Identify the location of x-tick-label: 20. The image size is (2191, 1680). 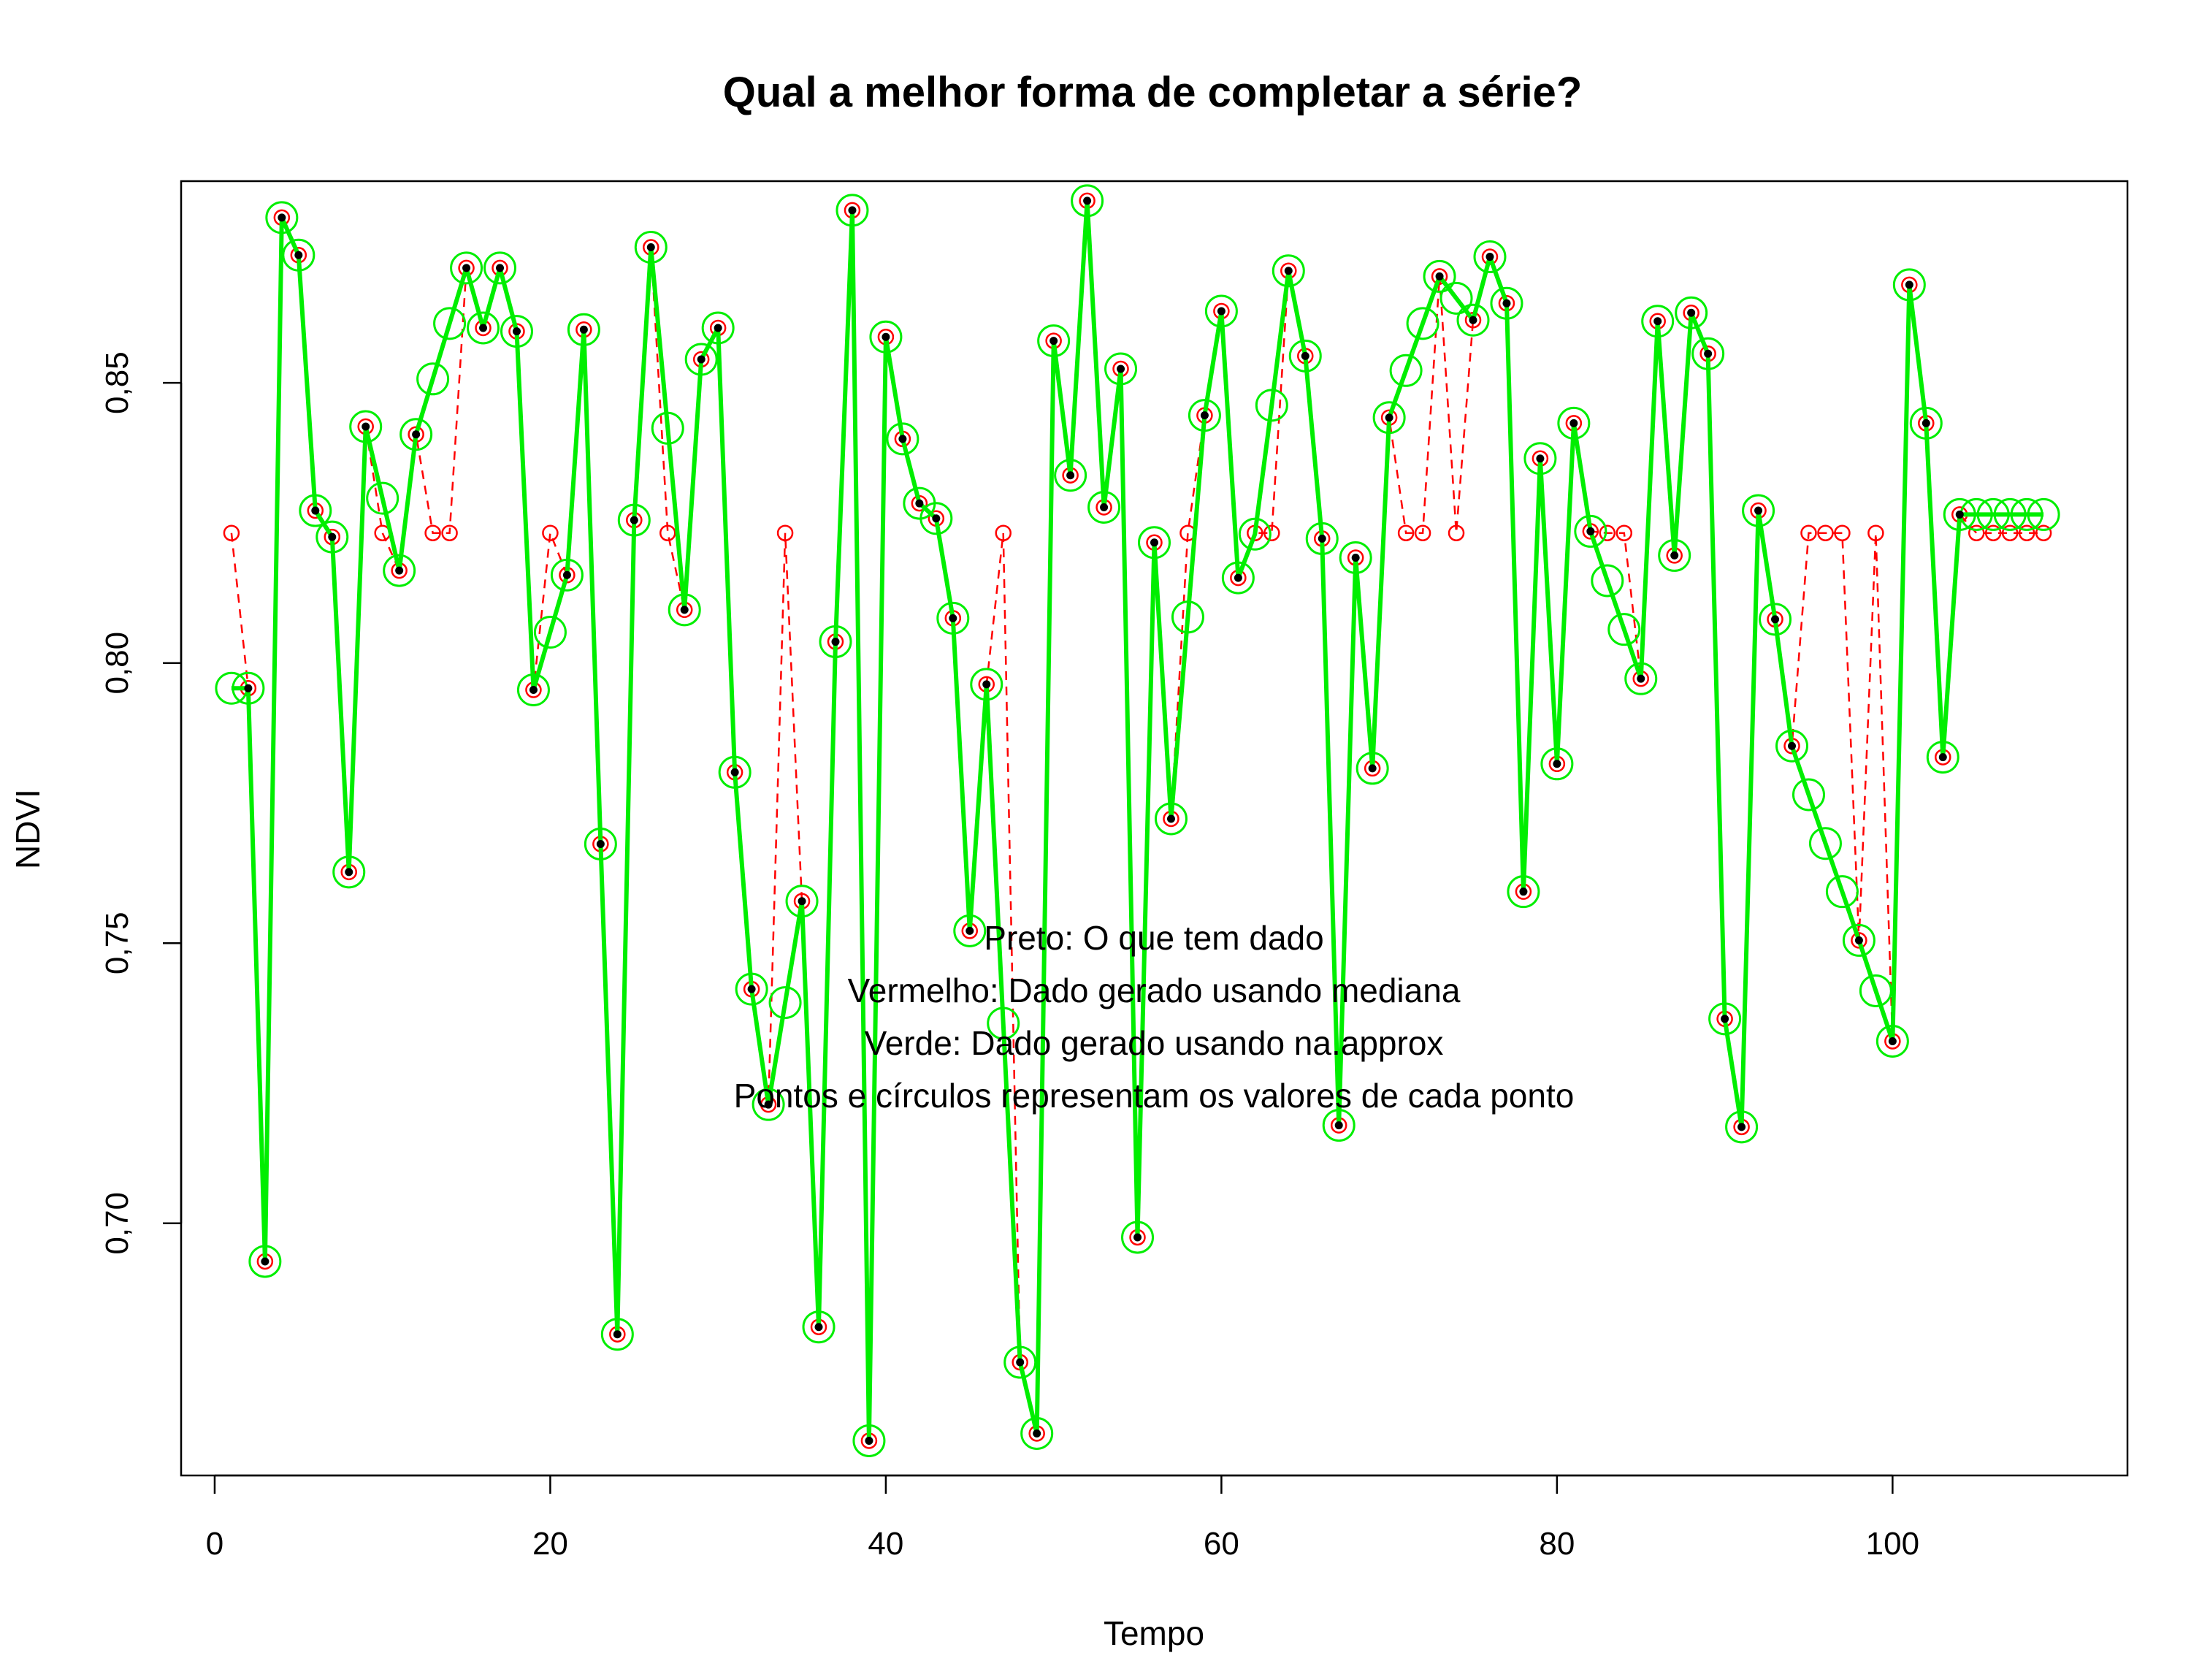
(550, 1544).